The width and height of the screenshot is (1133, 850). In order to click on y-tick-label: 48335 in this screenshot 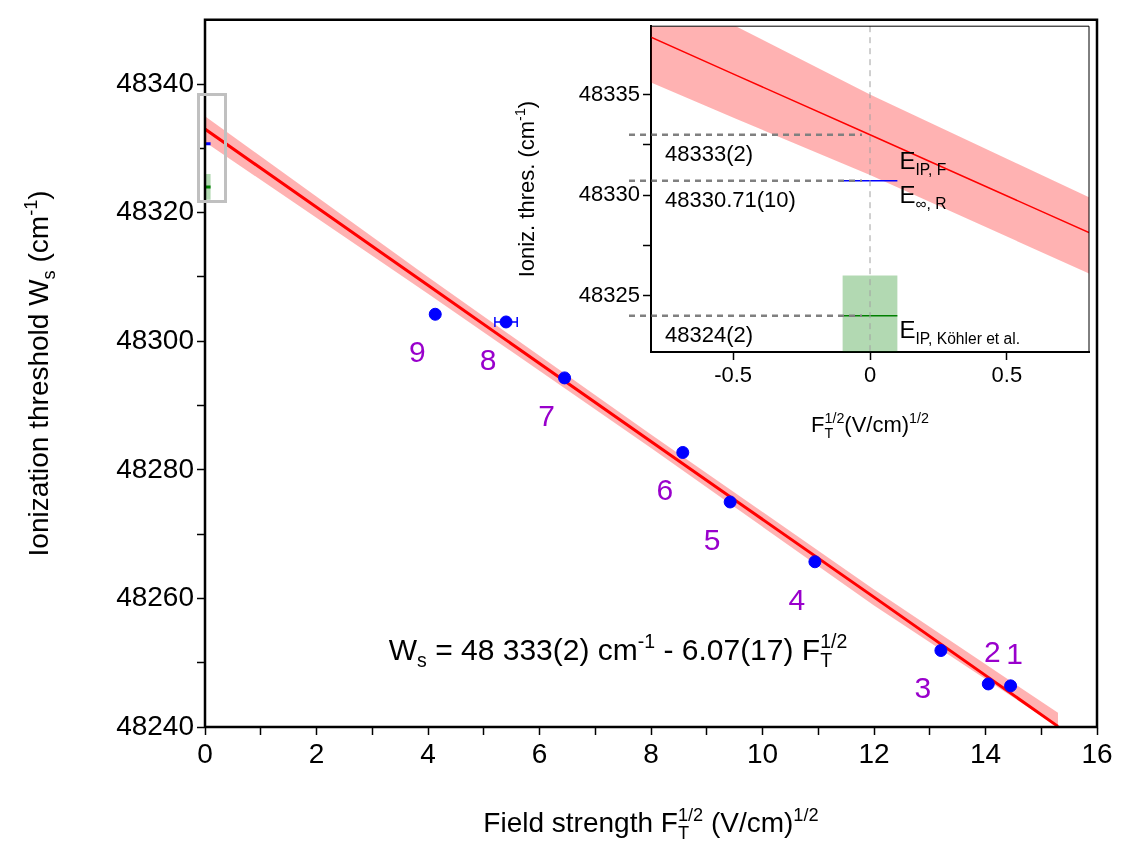, I will do `click(609, 93)`.